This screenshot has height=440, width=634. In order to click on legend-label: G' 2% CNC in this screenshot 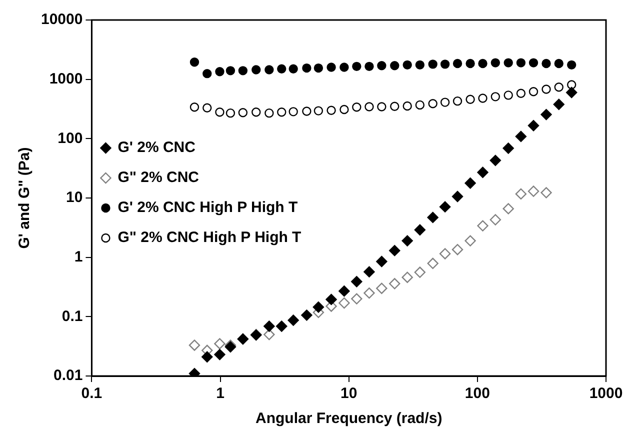, I will do `click(157, 147)`.